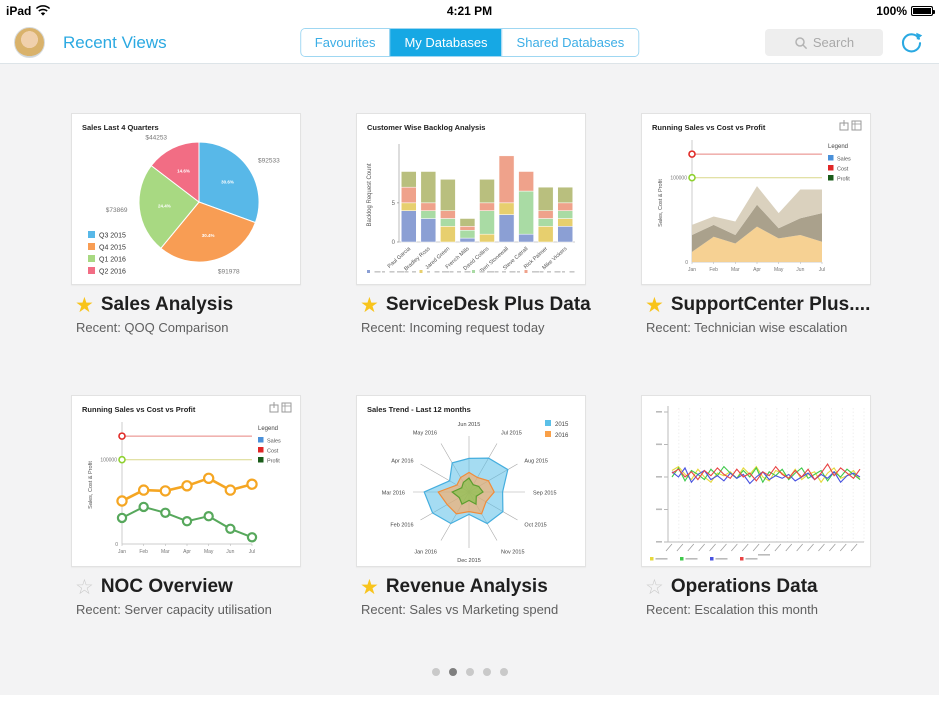  I want to click on svg-text: Oct 2015, so click(535, 526).